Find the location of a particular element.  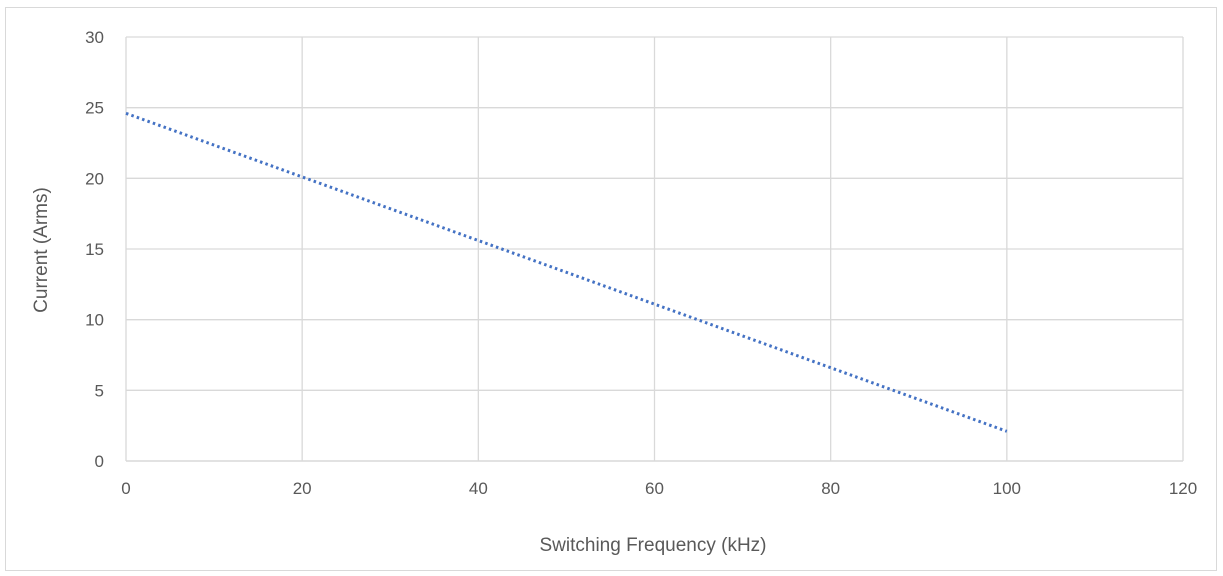

y-tick-label: 15 is located at coordinates (94, 249).